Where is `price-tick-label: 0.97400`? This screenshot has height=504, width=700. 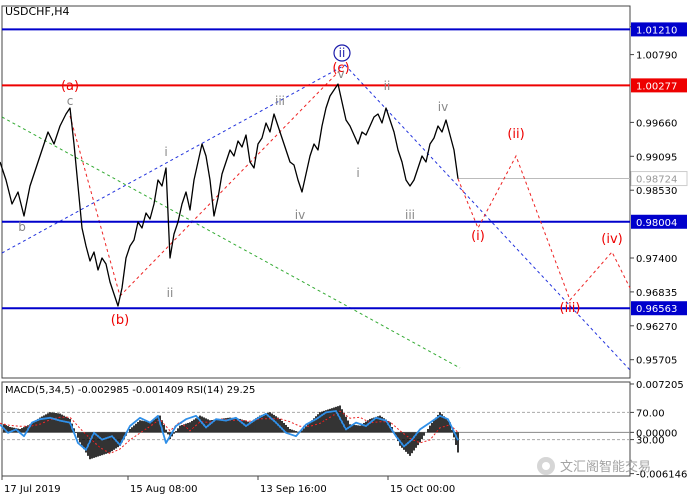
price-tick-label: 0.97400 is located at coordinates (656, 259).